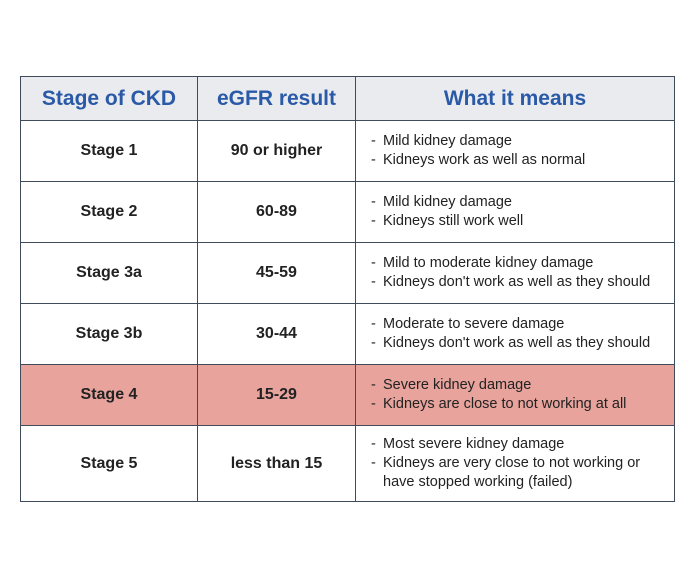  Describe the element at coordinates (276, 334) in the screenshot. I see `egfr-cell: 30-44` at that location.